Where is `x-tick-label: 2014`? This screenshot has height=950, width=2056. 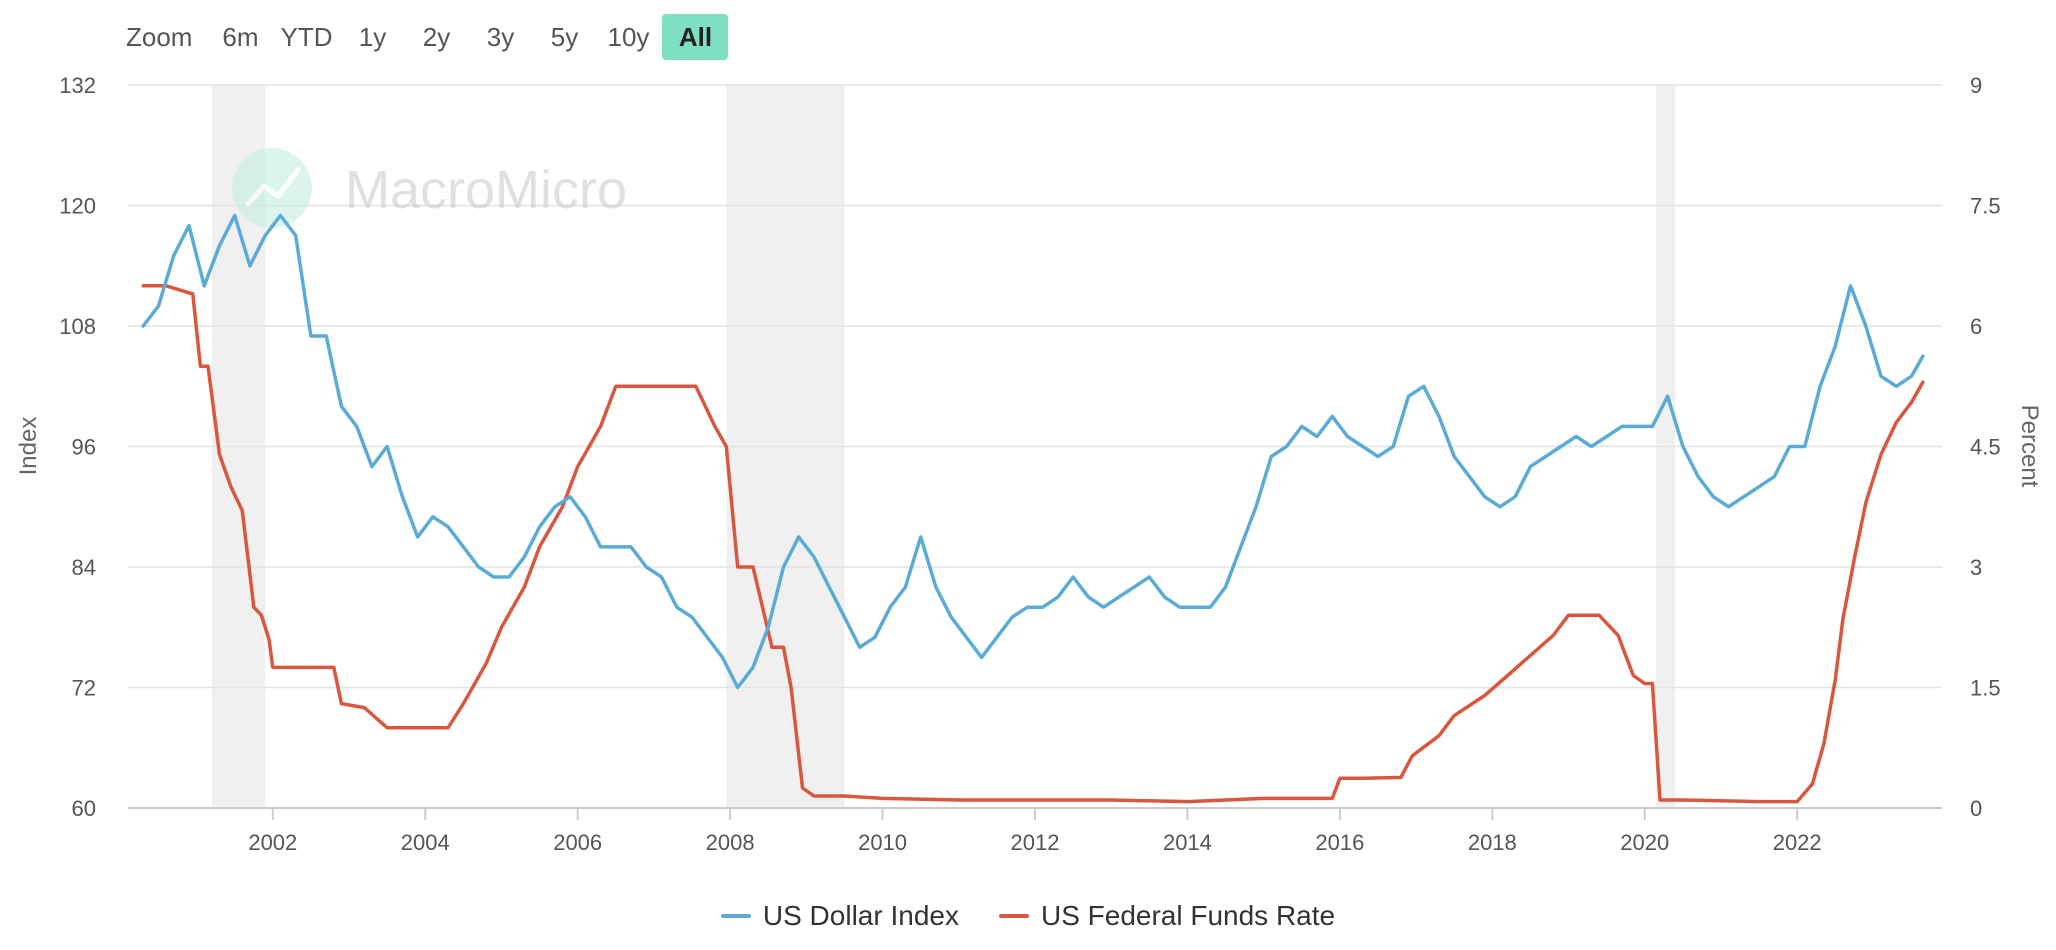
x-tick-label: 2014 is located at coordinates (1187, 842).